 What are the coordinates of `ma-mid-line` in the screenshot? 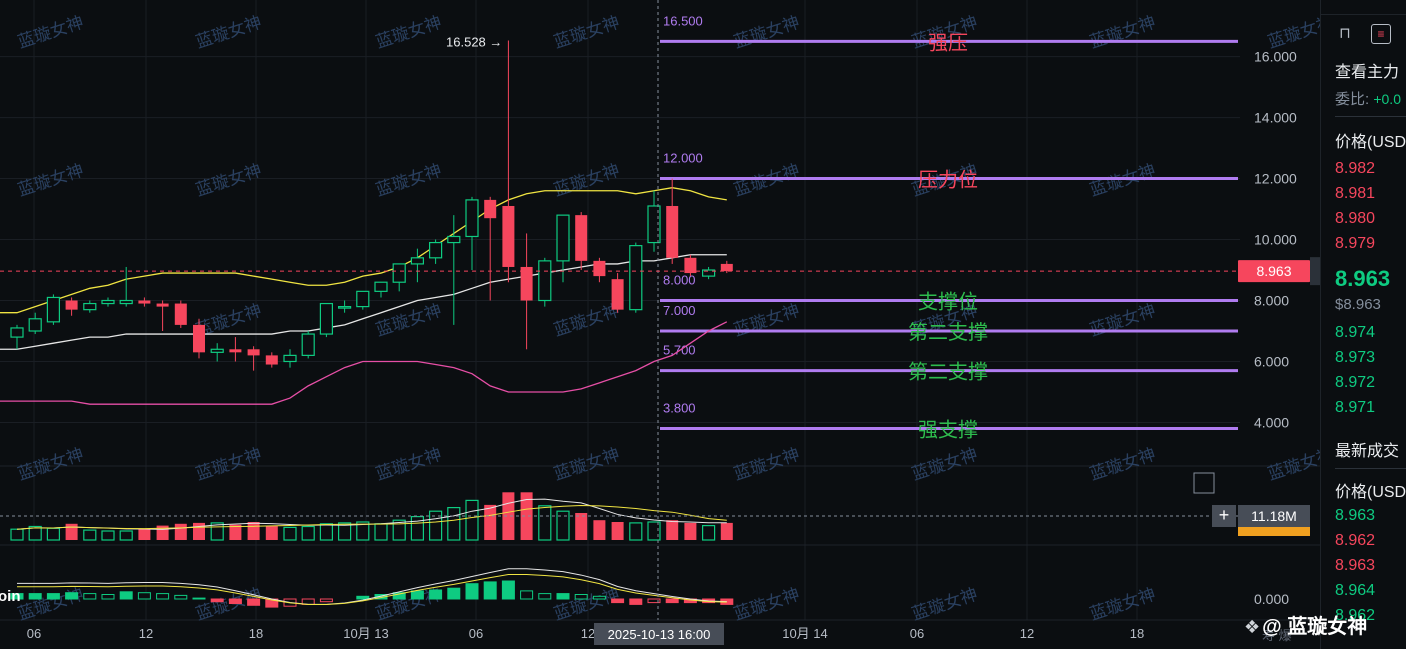 It's located at (363, 302).